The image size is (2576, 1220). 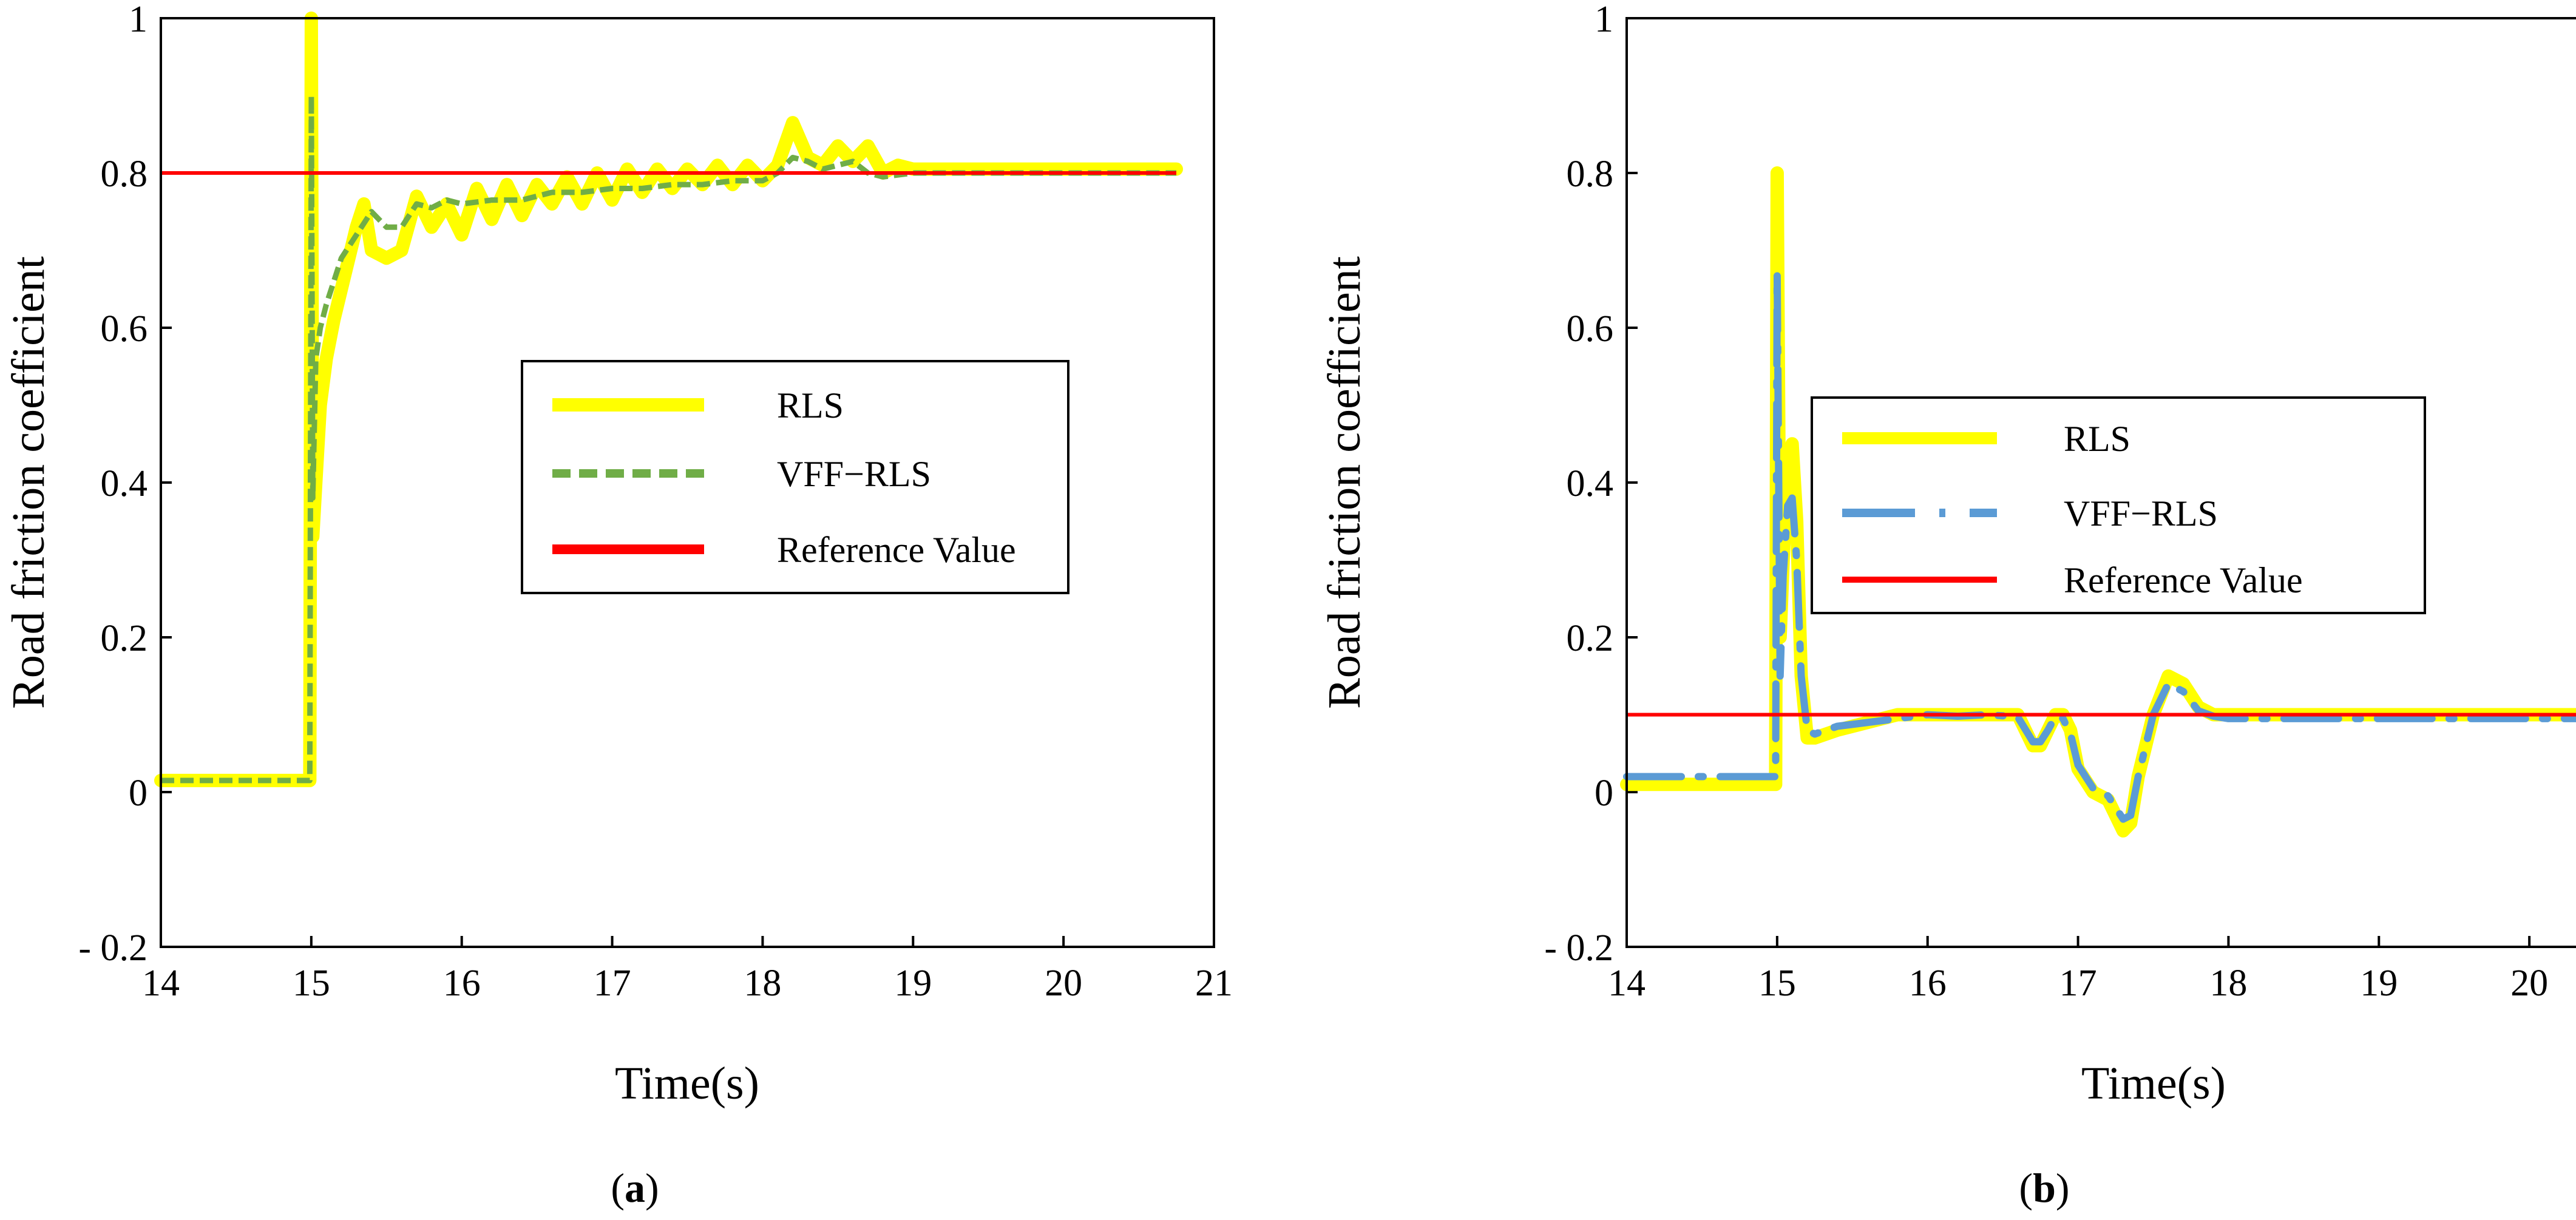 I want to click on panel-b-y-tick-label: 0, so click(x=1604, y=793).